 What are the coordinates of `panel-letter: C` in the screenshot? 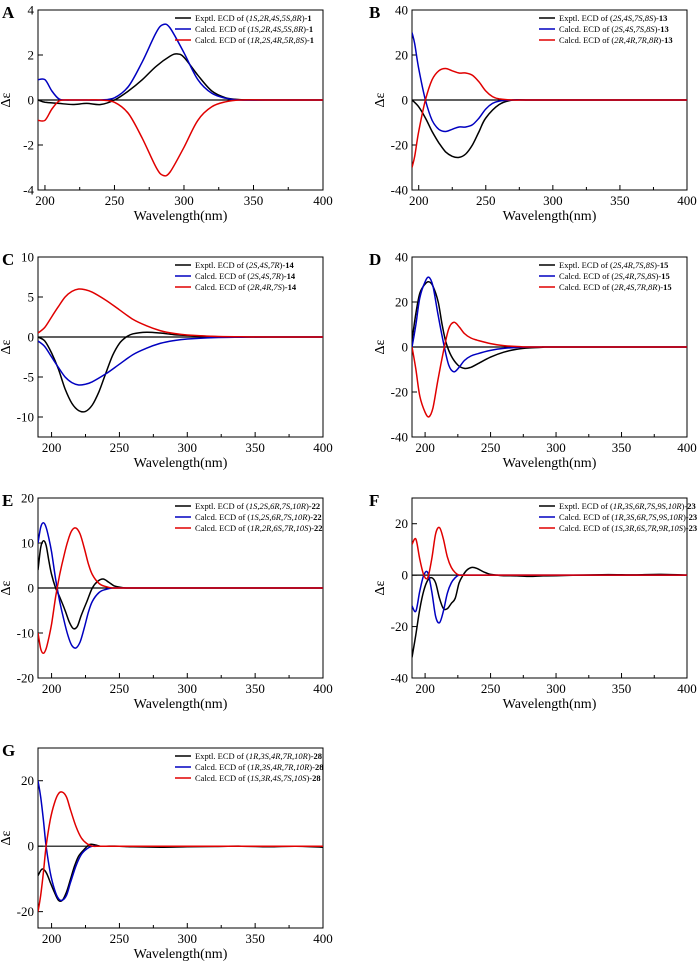 It's located at (8, 259).